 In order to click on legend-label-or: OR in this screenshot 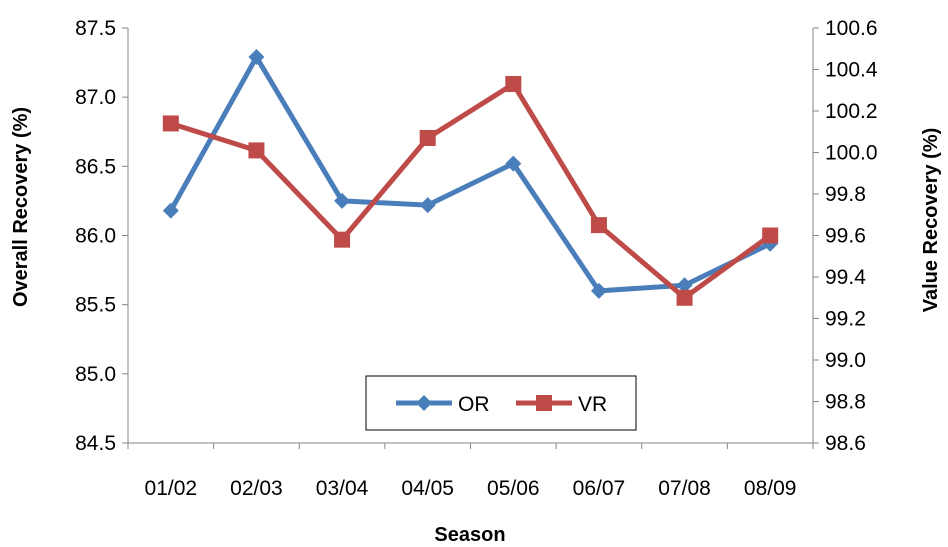, I will do `click(474, 404)`.